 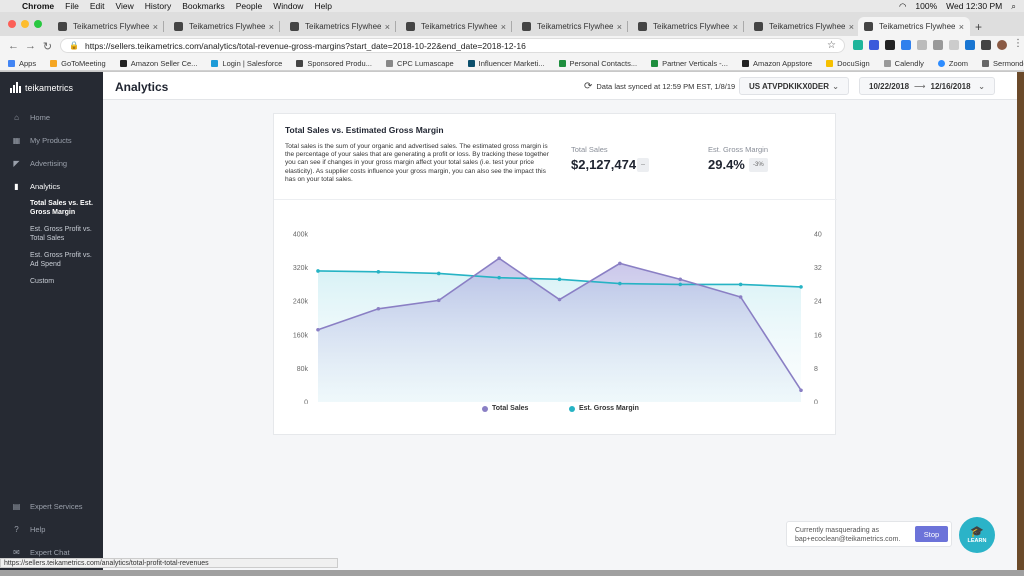 I want to click on bookmark-item: CPC Lumascape, so click(x=419, y=63).